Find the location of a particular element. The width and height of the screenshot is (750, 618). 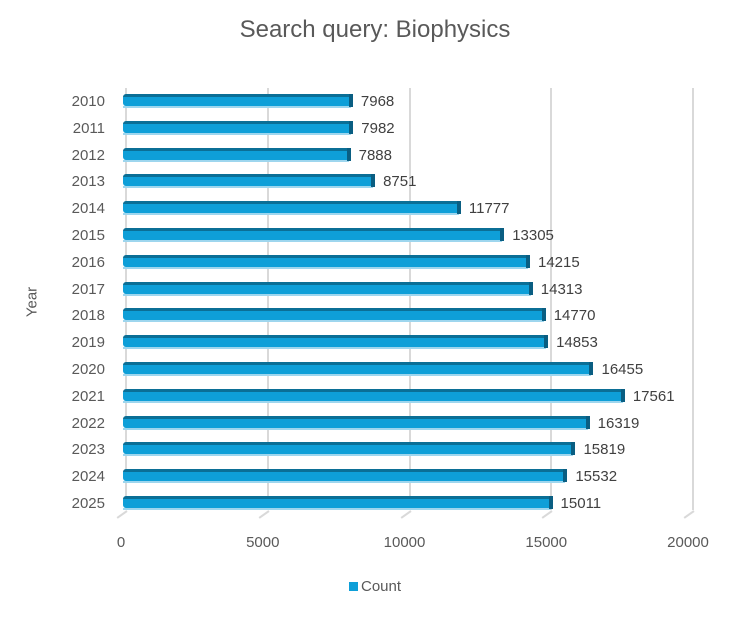

y-tick-label: 2021 is located at coordinates (88, 396).